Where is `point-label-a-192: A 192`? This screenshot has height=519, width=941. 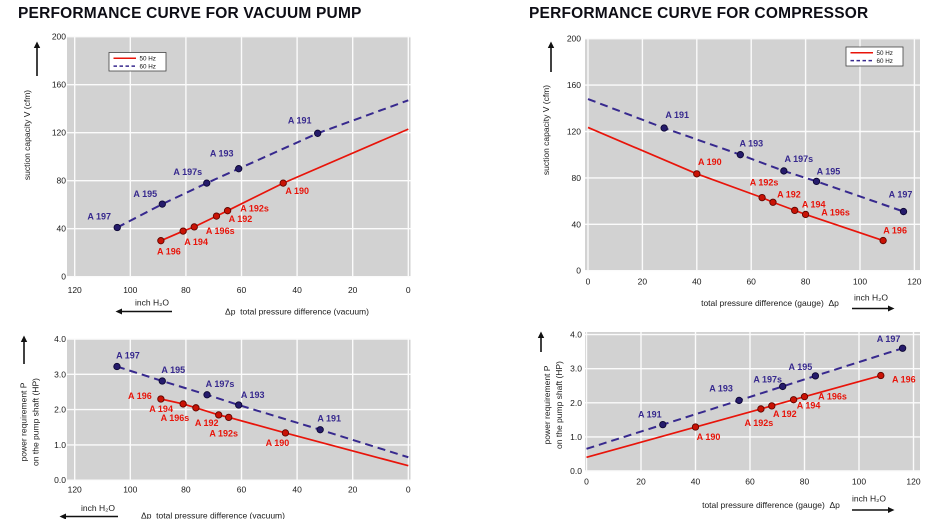 point-label-a-192: A 192 is located at coordinates (785, 414).